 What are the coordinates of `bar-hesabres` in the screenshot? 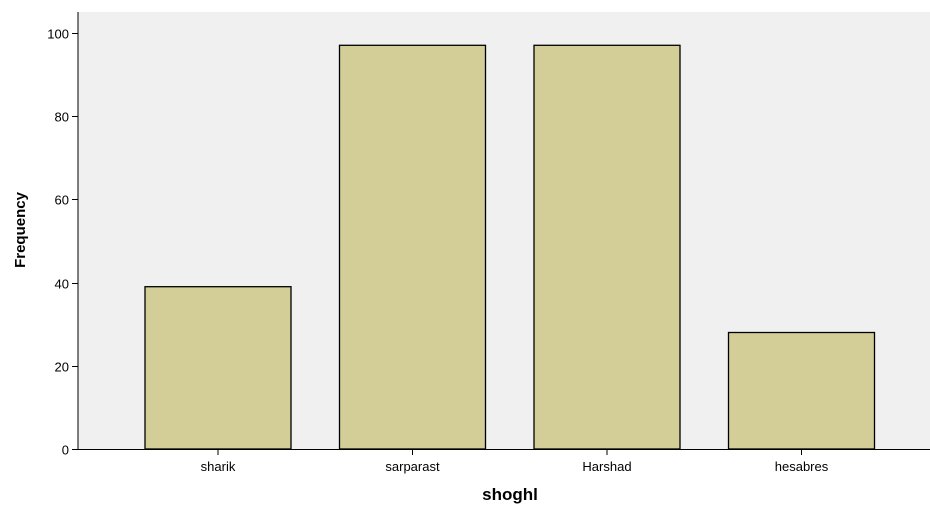 It's located at (801, 390).